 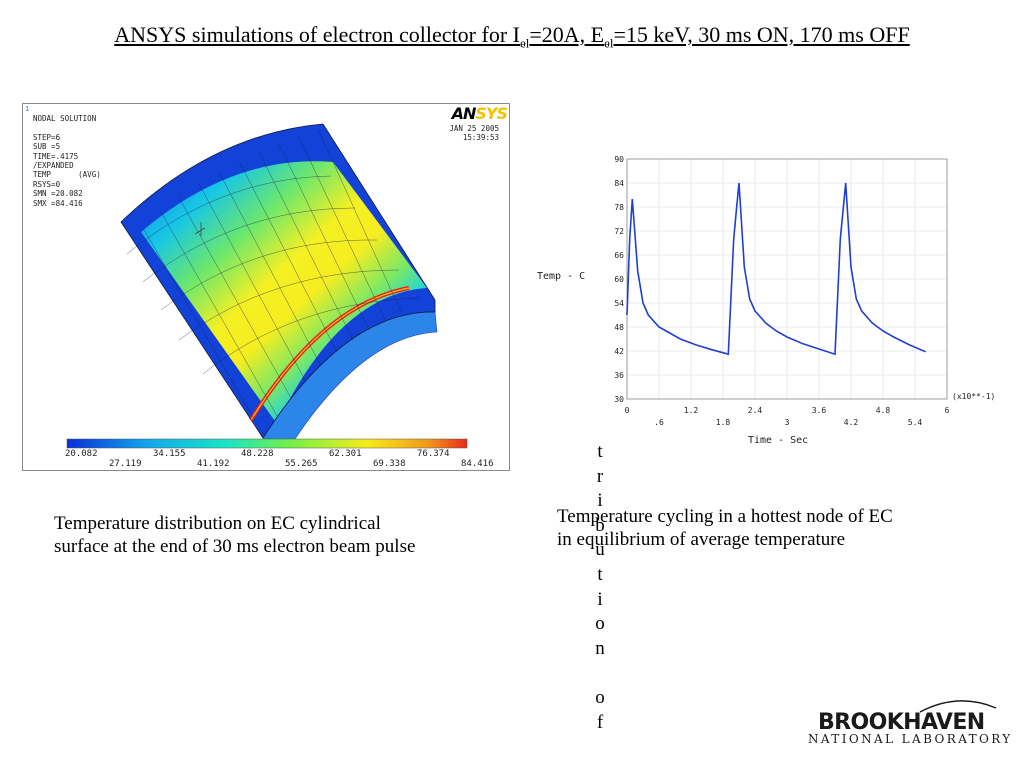 I want to click on logo-subtitle: NATIONAL LABORATORY, so click(x=910, y=739).